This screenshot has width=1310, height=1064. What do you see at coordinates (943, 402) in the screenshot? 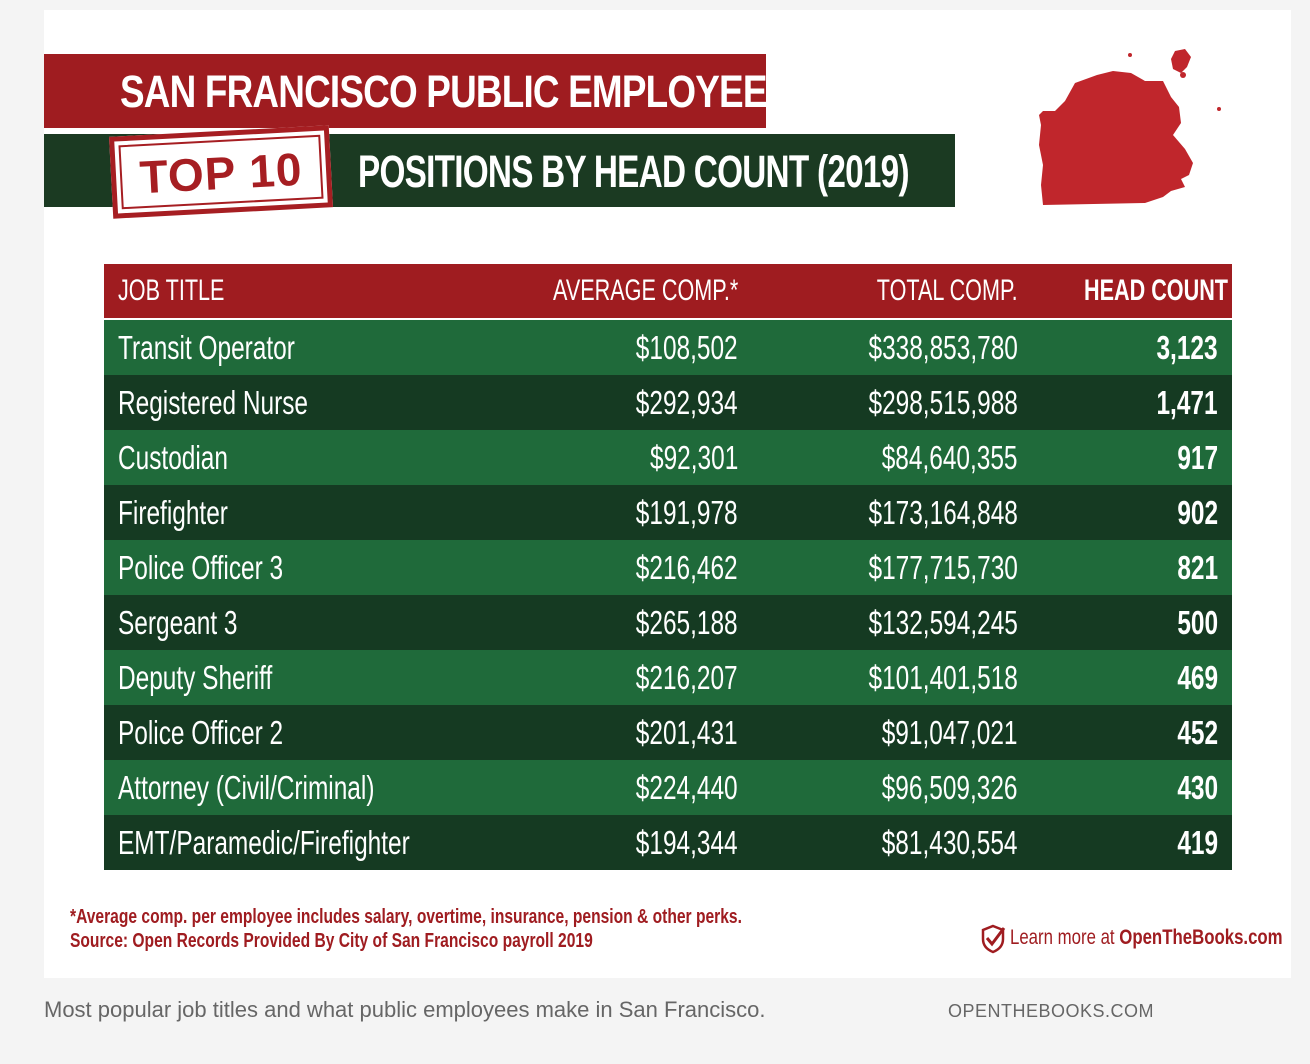
I see `cell-total-comp: $298,515,988` at bounding box center [943, 402].